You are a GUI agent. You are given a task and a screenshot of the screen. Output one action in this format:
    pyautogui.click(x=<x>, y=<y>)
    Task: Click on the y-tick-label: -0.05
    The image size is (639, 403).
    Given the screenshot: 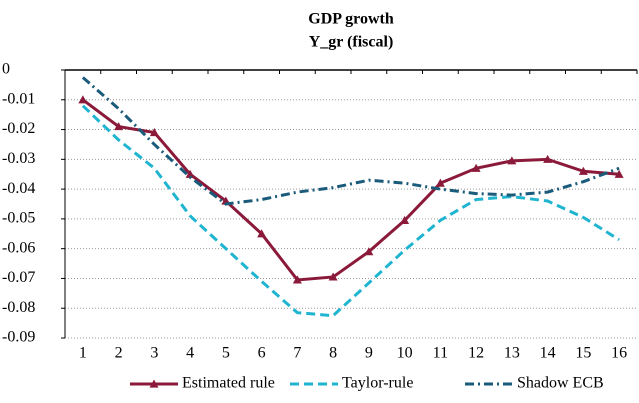 What is the action you would take?
    pyautogui.click(x=18, y=218)
    